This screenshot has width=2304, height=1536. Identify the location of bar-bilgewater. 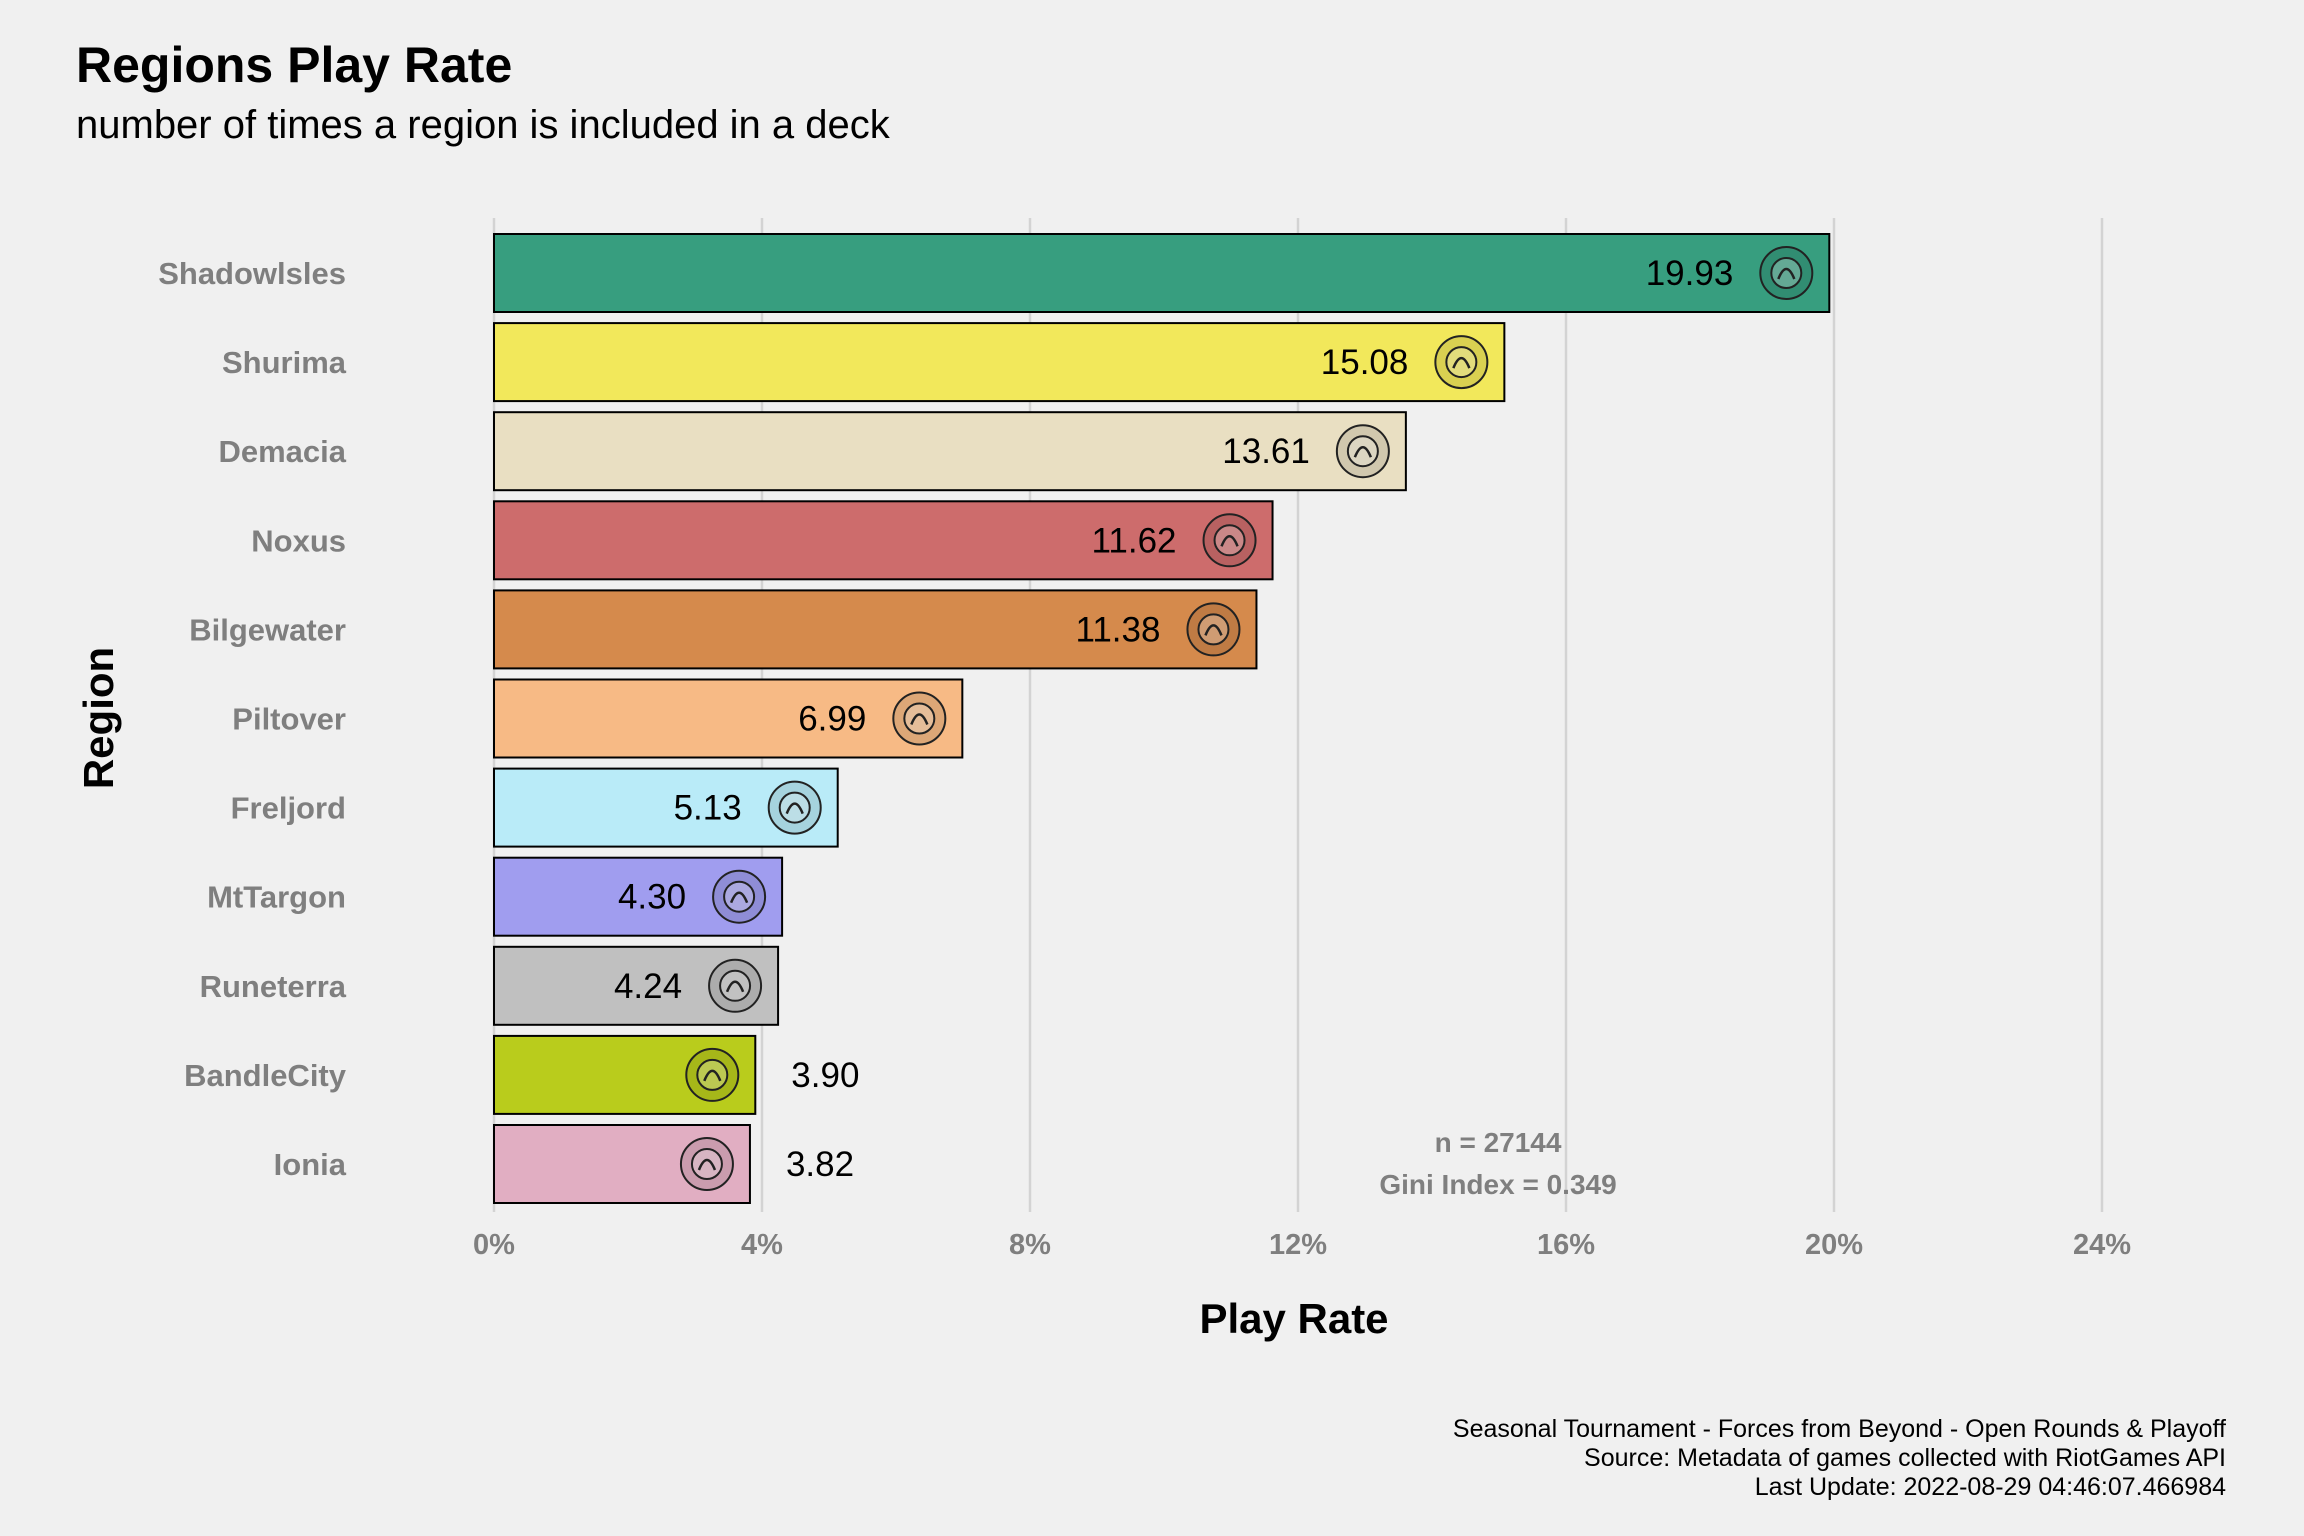
(875, 629).